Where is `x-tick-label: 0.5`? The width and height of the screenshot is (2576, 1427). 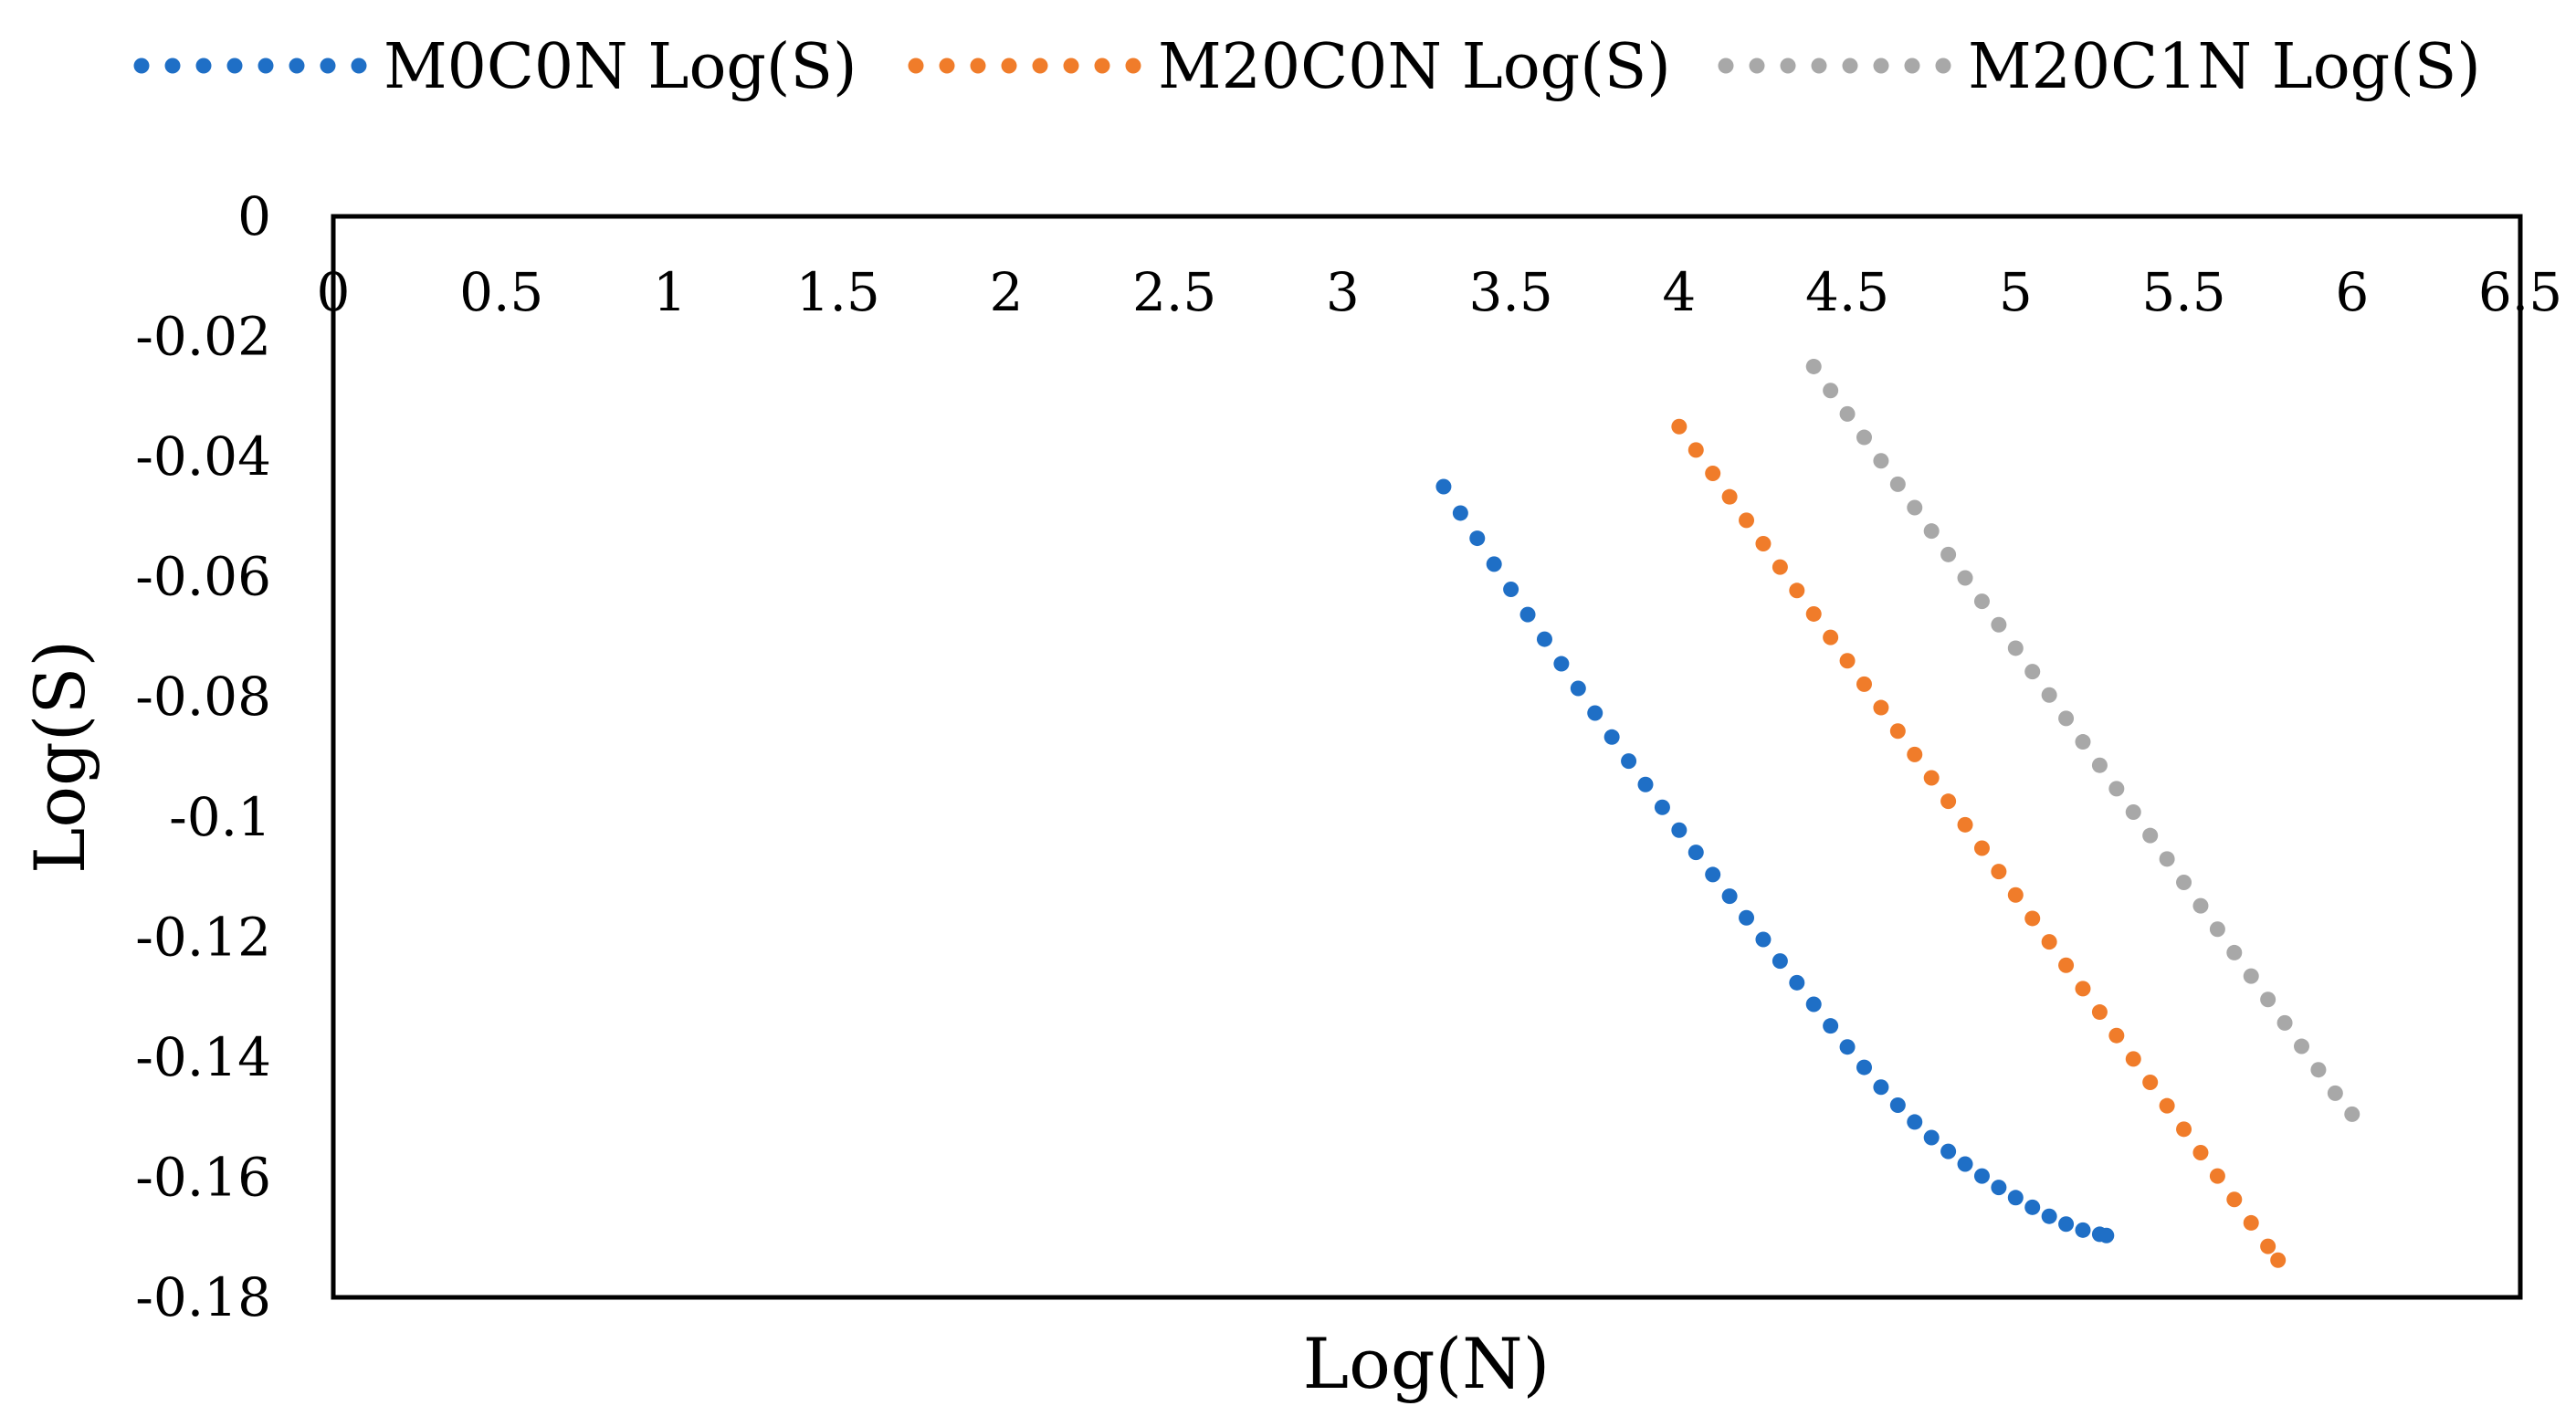
x-tick-label: 0.5 is located at coordinates (501, 292).